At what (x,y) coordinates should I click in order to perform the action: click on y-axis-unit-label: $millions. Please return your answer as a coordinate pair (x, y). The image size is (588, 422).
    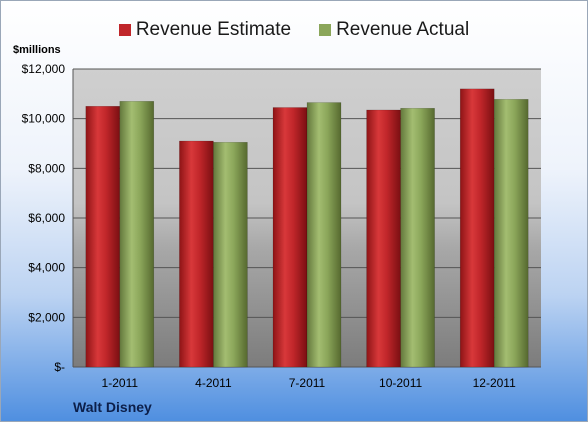
    Looking at the image, I should click on (37, 50).